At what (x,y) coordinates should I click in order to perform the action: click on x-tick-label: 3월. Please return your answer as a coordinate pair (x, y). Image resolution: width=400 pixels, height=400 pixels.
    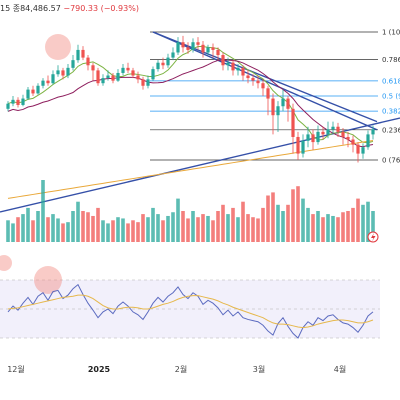
    Looking at the image, I should click on (259, 369).